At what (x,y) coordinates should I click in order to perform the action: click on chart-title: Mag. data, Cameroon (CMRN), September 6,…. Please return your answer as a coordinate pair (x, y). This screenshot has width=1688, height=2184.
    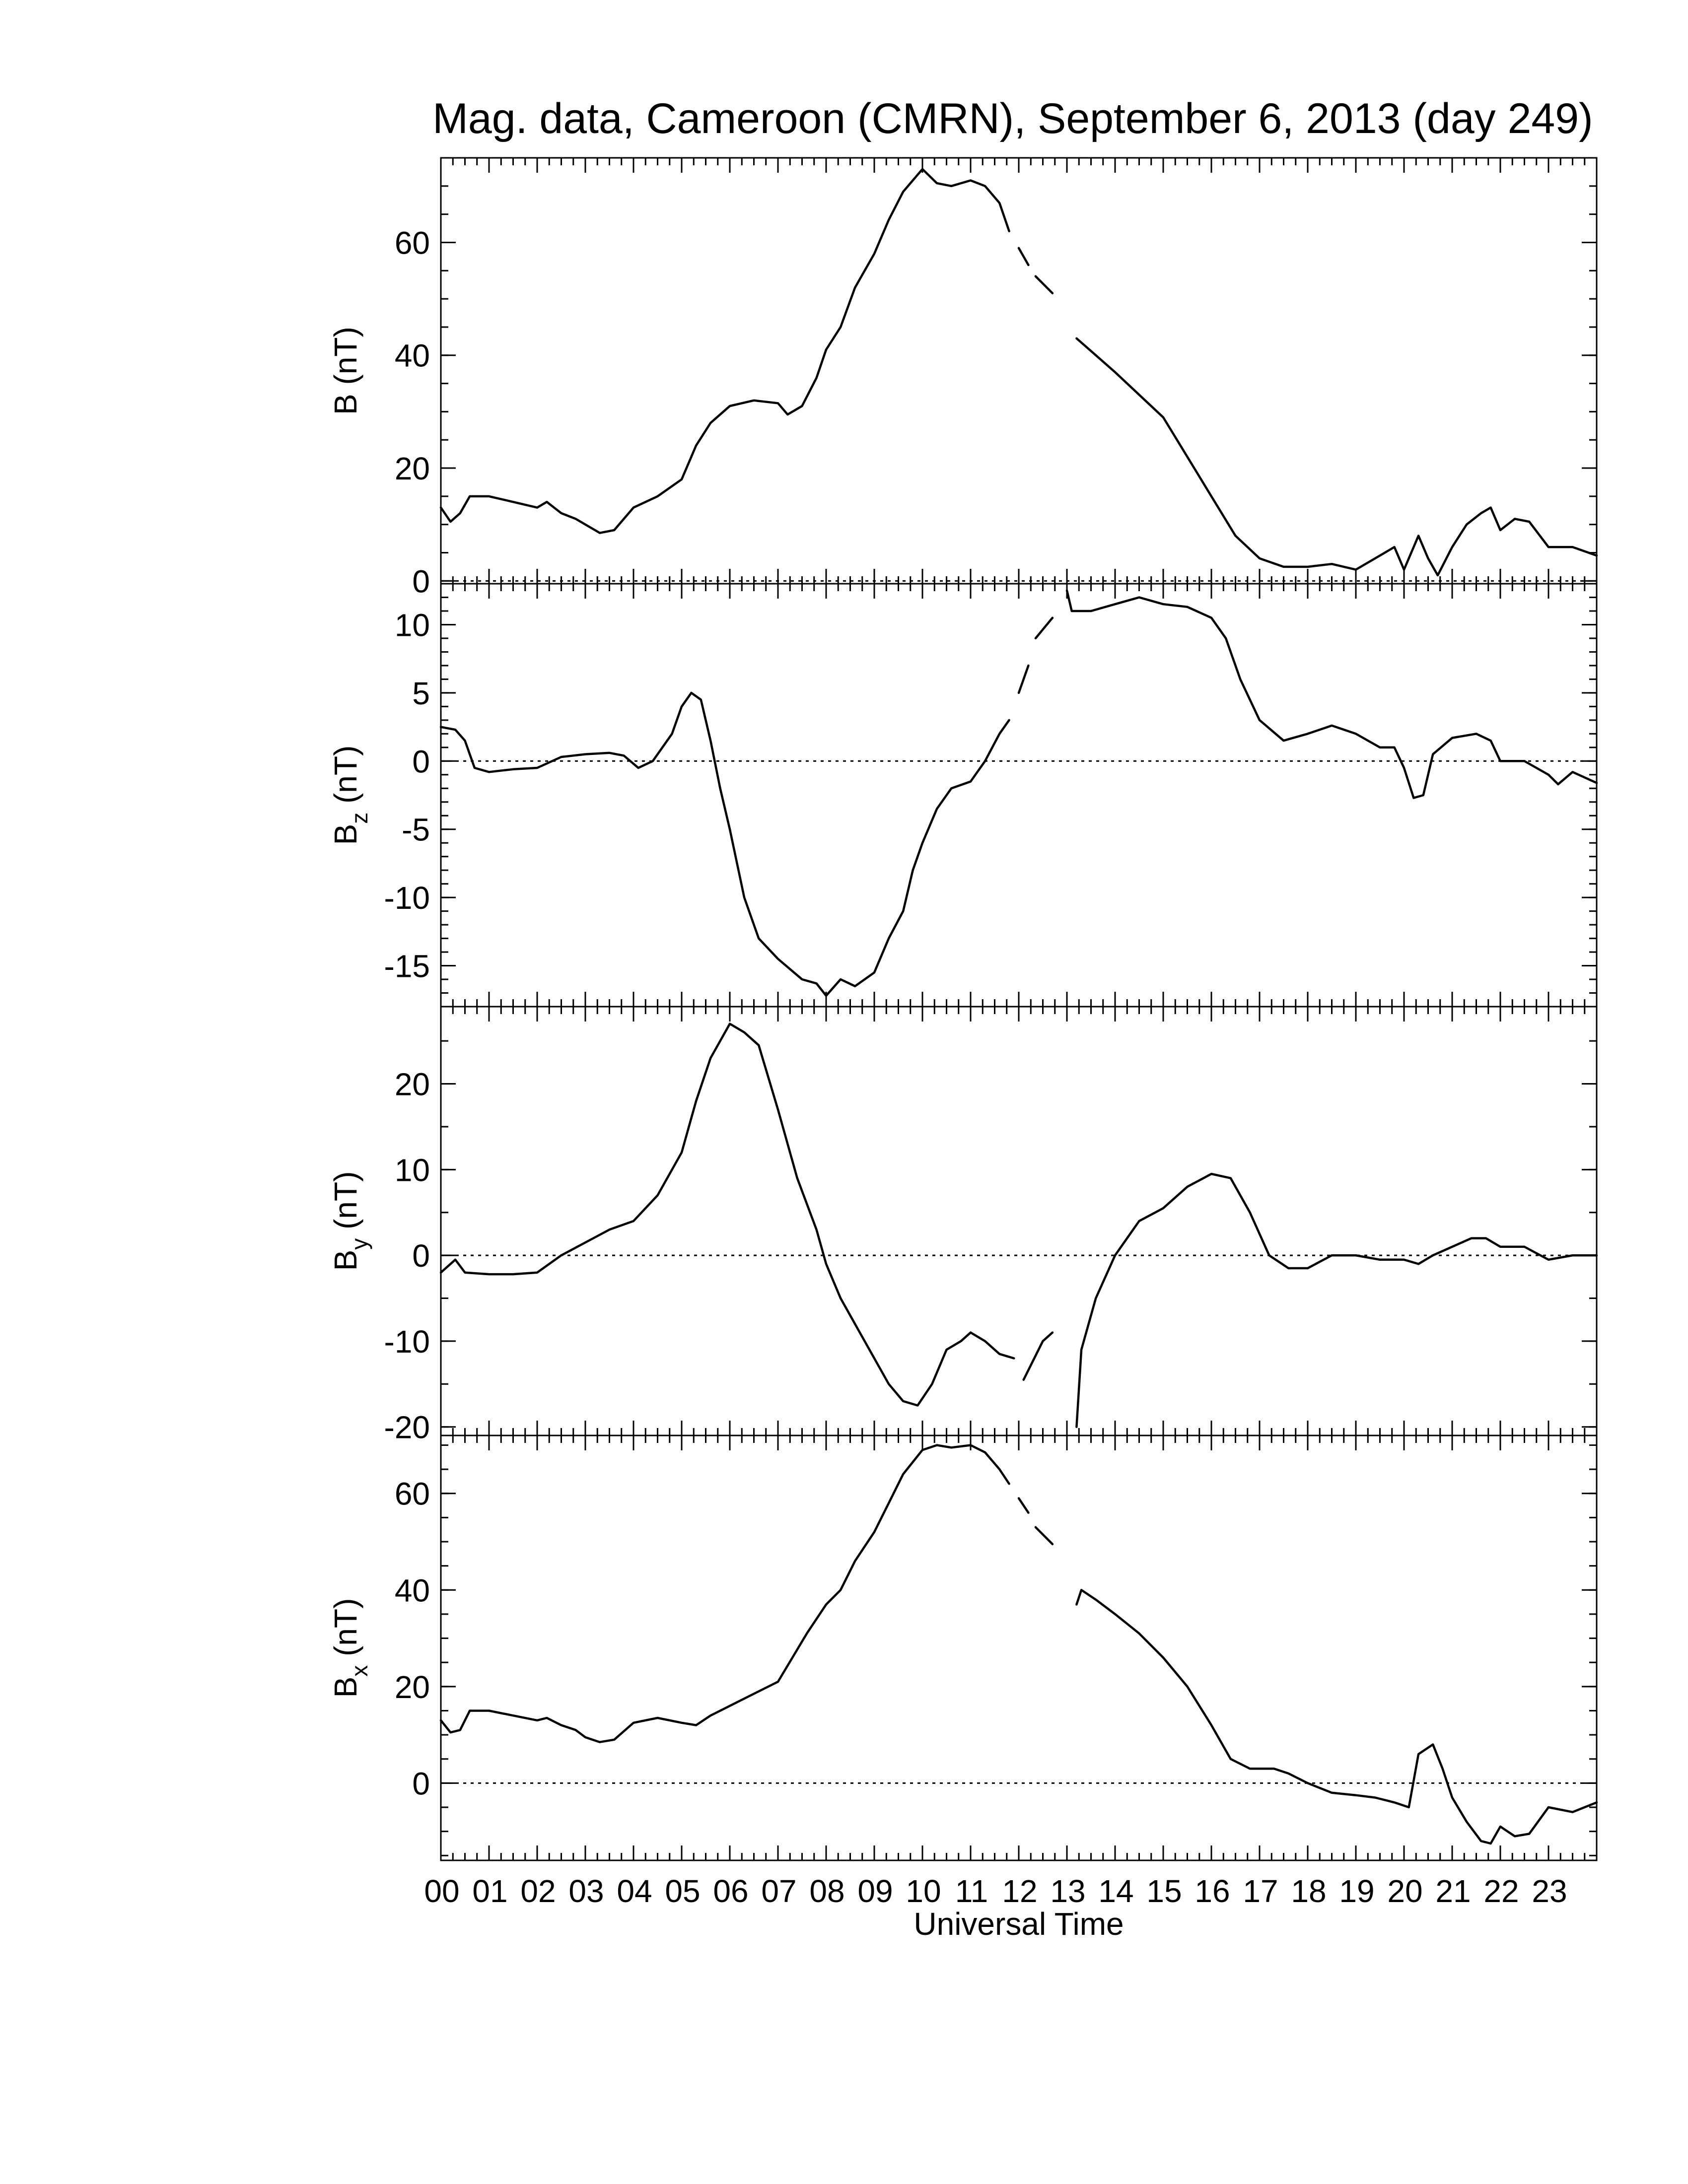
    Looking at the image, I should click on (1012, 118).